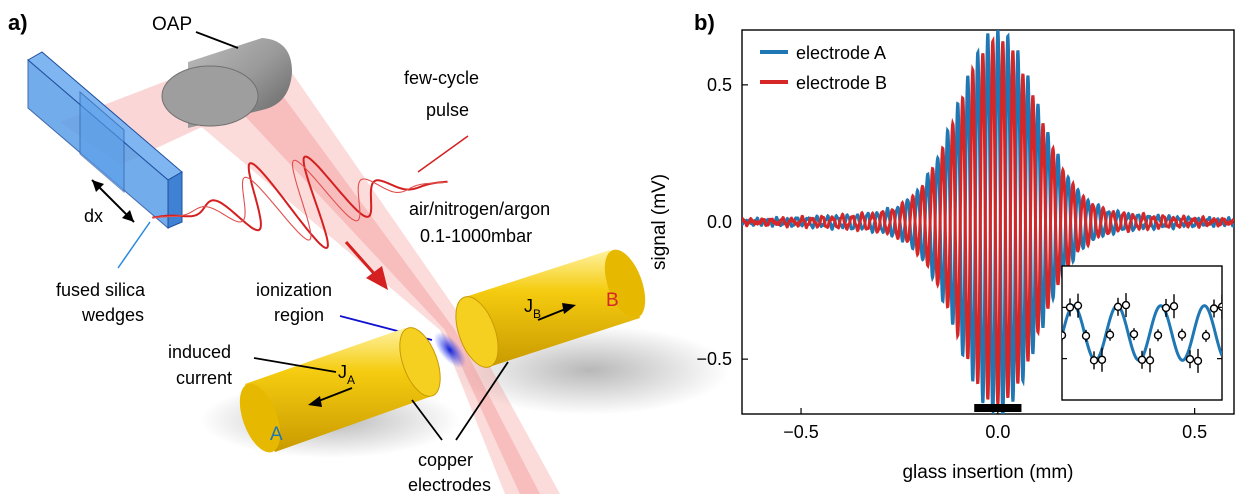  Describe the element at coordinates (476, 236) in the screenshot. I see `gas-label-2: 0.1-1000mbar` at that location.